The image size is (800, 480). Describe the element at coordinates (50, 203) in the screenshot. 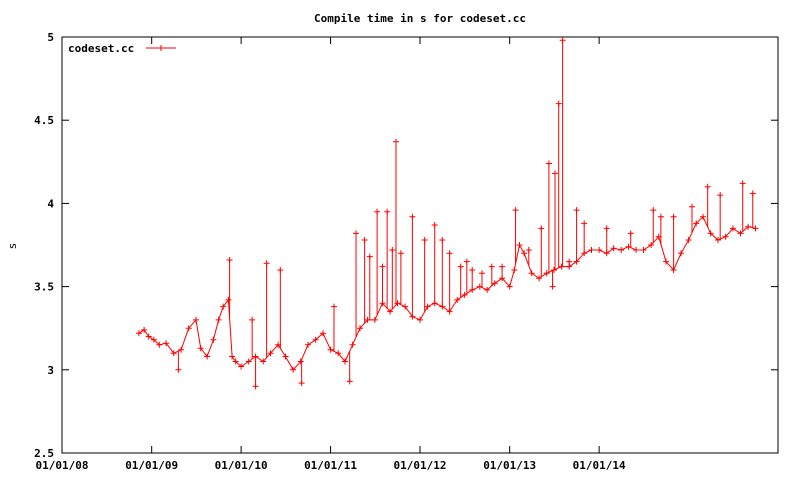

I see `y-tick-label: 4` at that location.